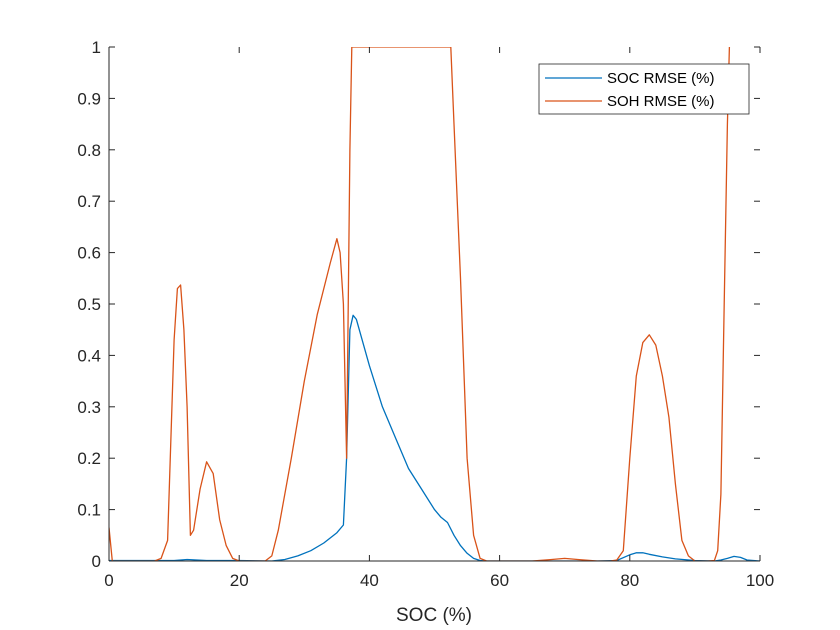 The height and width of the screenshot is (630, 840). I want to click on legend-label-soc: SOC RMSE (%), so click(661, 78).